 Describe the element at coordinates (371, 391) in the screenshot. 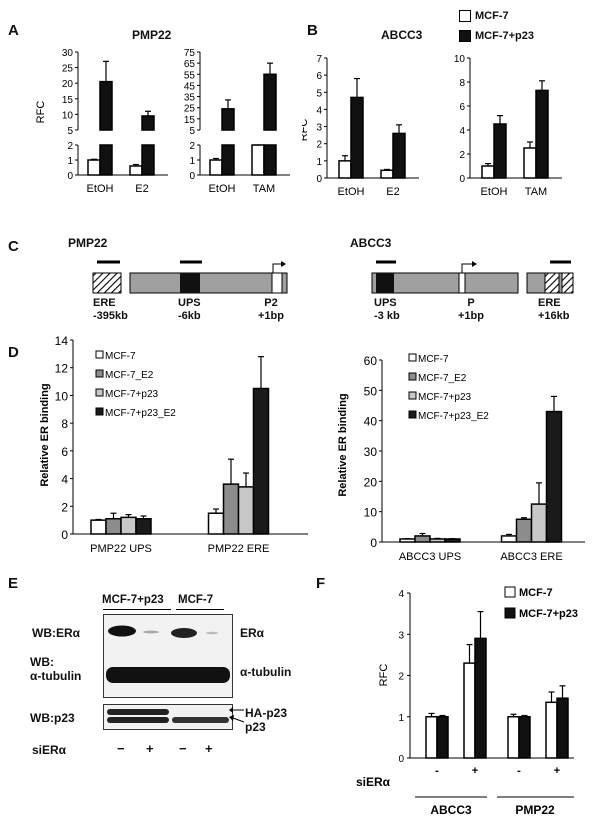

I see `d-right-tick-label: 50` at that location.